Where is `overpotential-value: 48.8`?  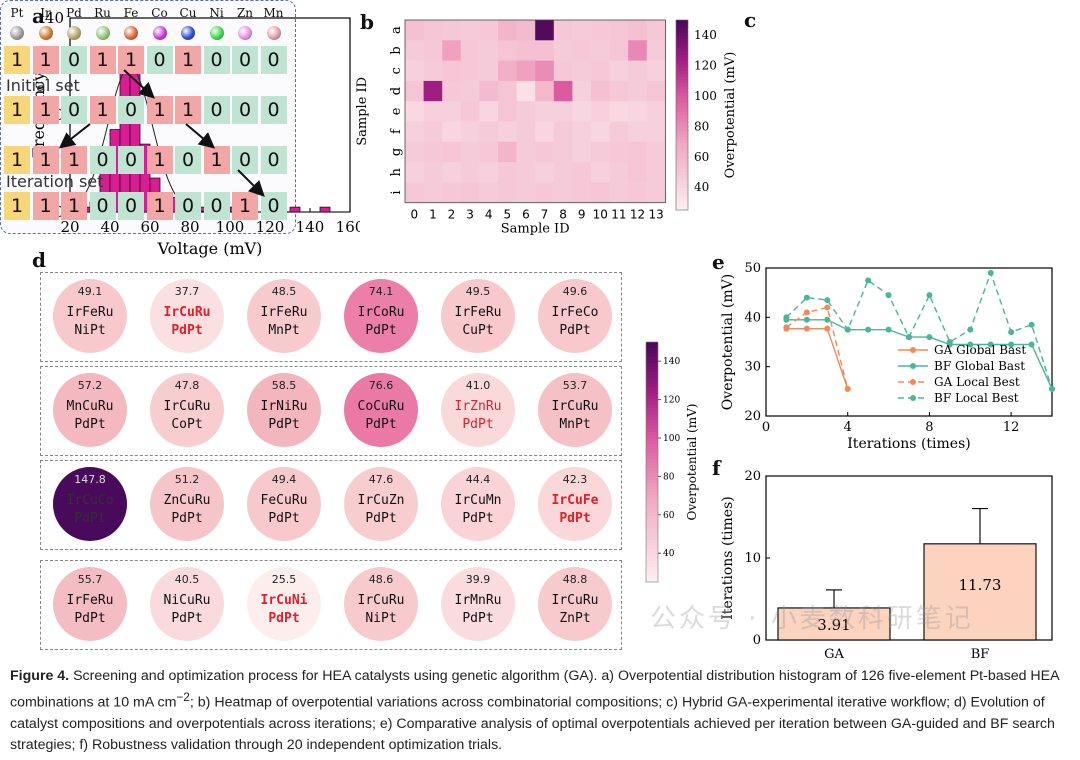 overpotential-value: 48.8 is located at coordinates (575, 579).